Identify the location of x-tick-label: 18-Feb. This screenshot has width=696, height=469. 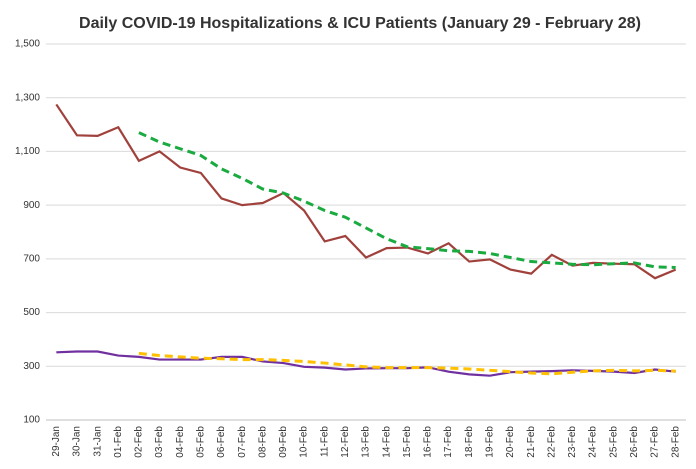
(469, 442).